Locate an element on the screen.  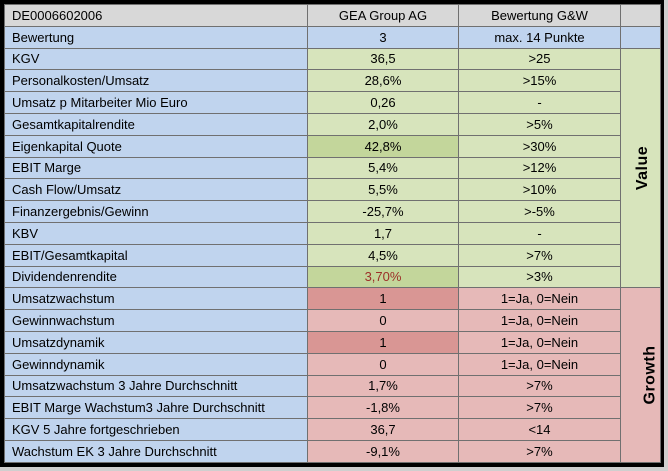
metric-value-cell: 42,8% is located at coordinates (383, 146).